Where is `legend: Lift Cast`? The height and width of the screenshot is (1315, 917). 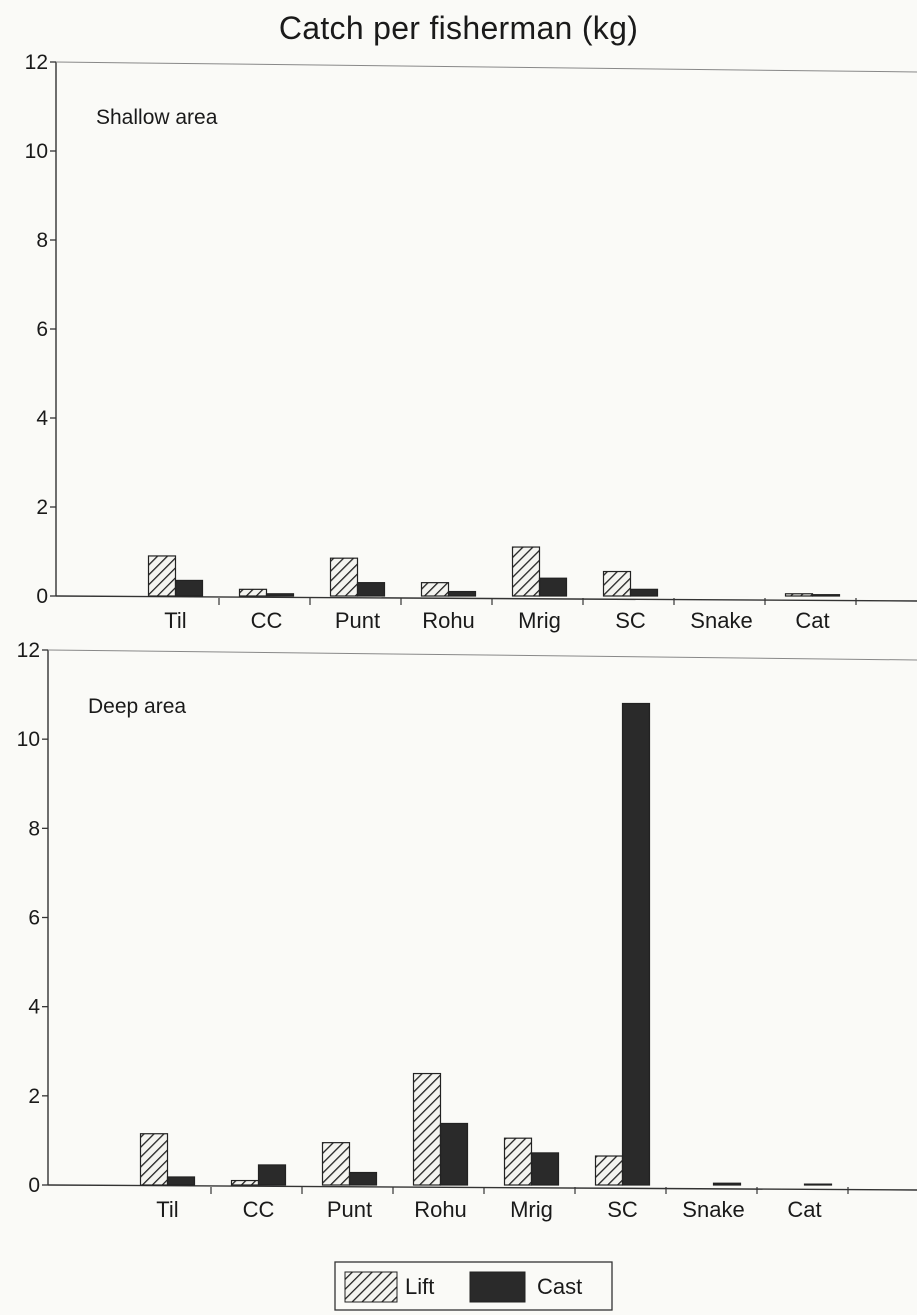 legend: Lift Cast is located at coordinates (473, 1286).